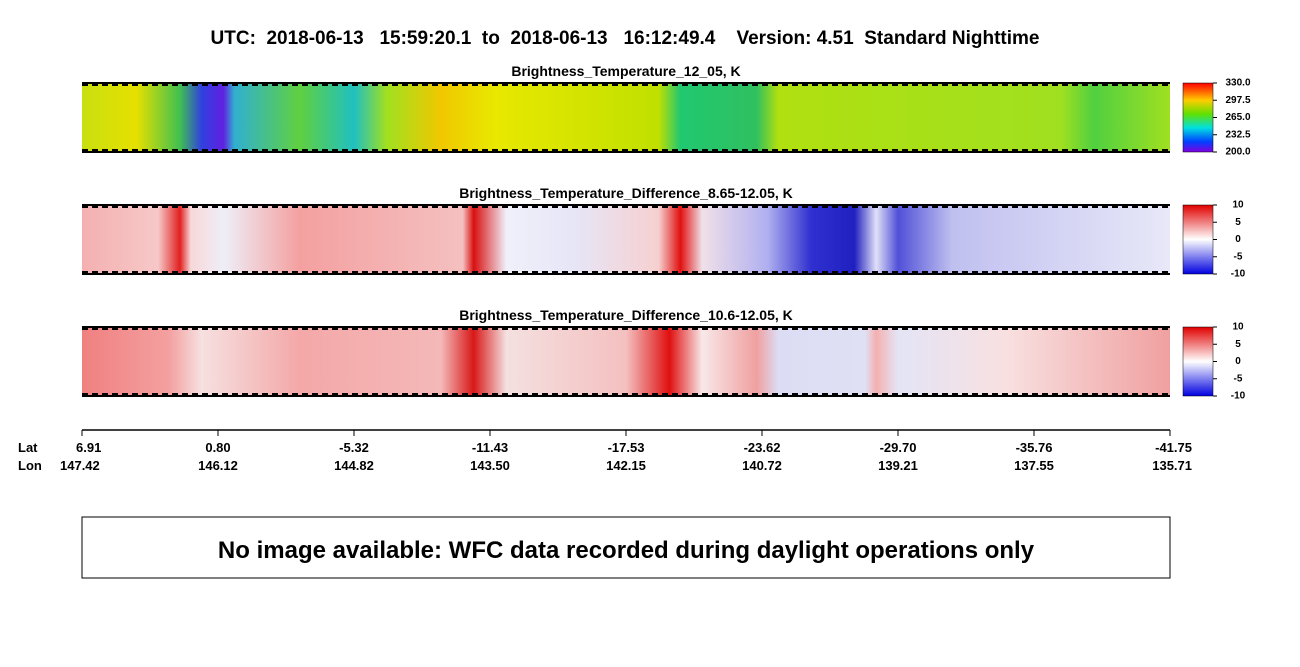  What do you see at coordinates (1237, 117) in the screenshot?
I see `colorbar-tick-label: 265.0` at bounding box center [1237, 117].